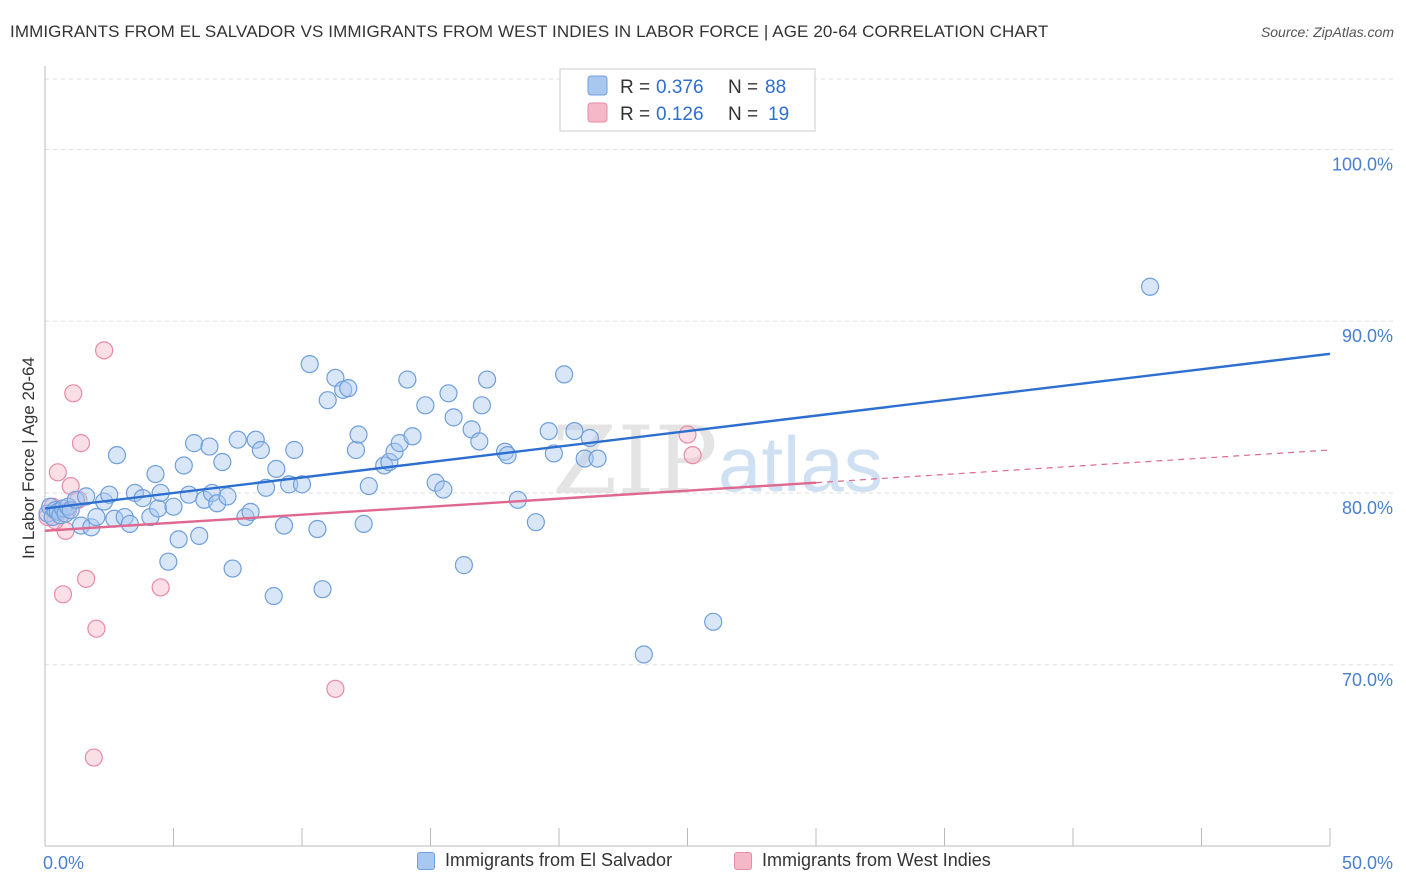 This screenshot has width=1406, height=892. I want to click on west-indies-trend-line, so click(430, 506).